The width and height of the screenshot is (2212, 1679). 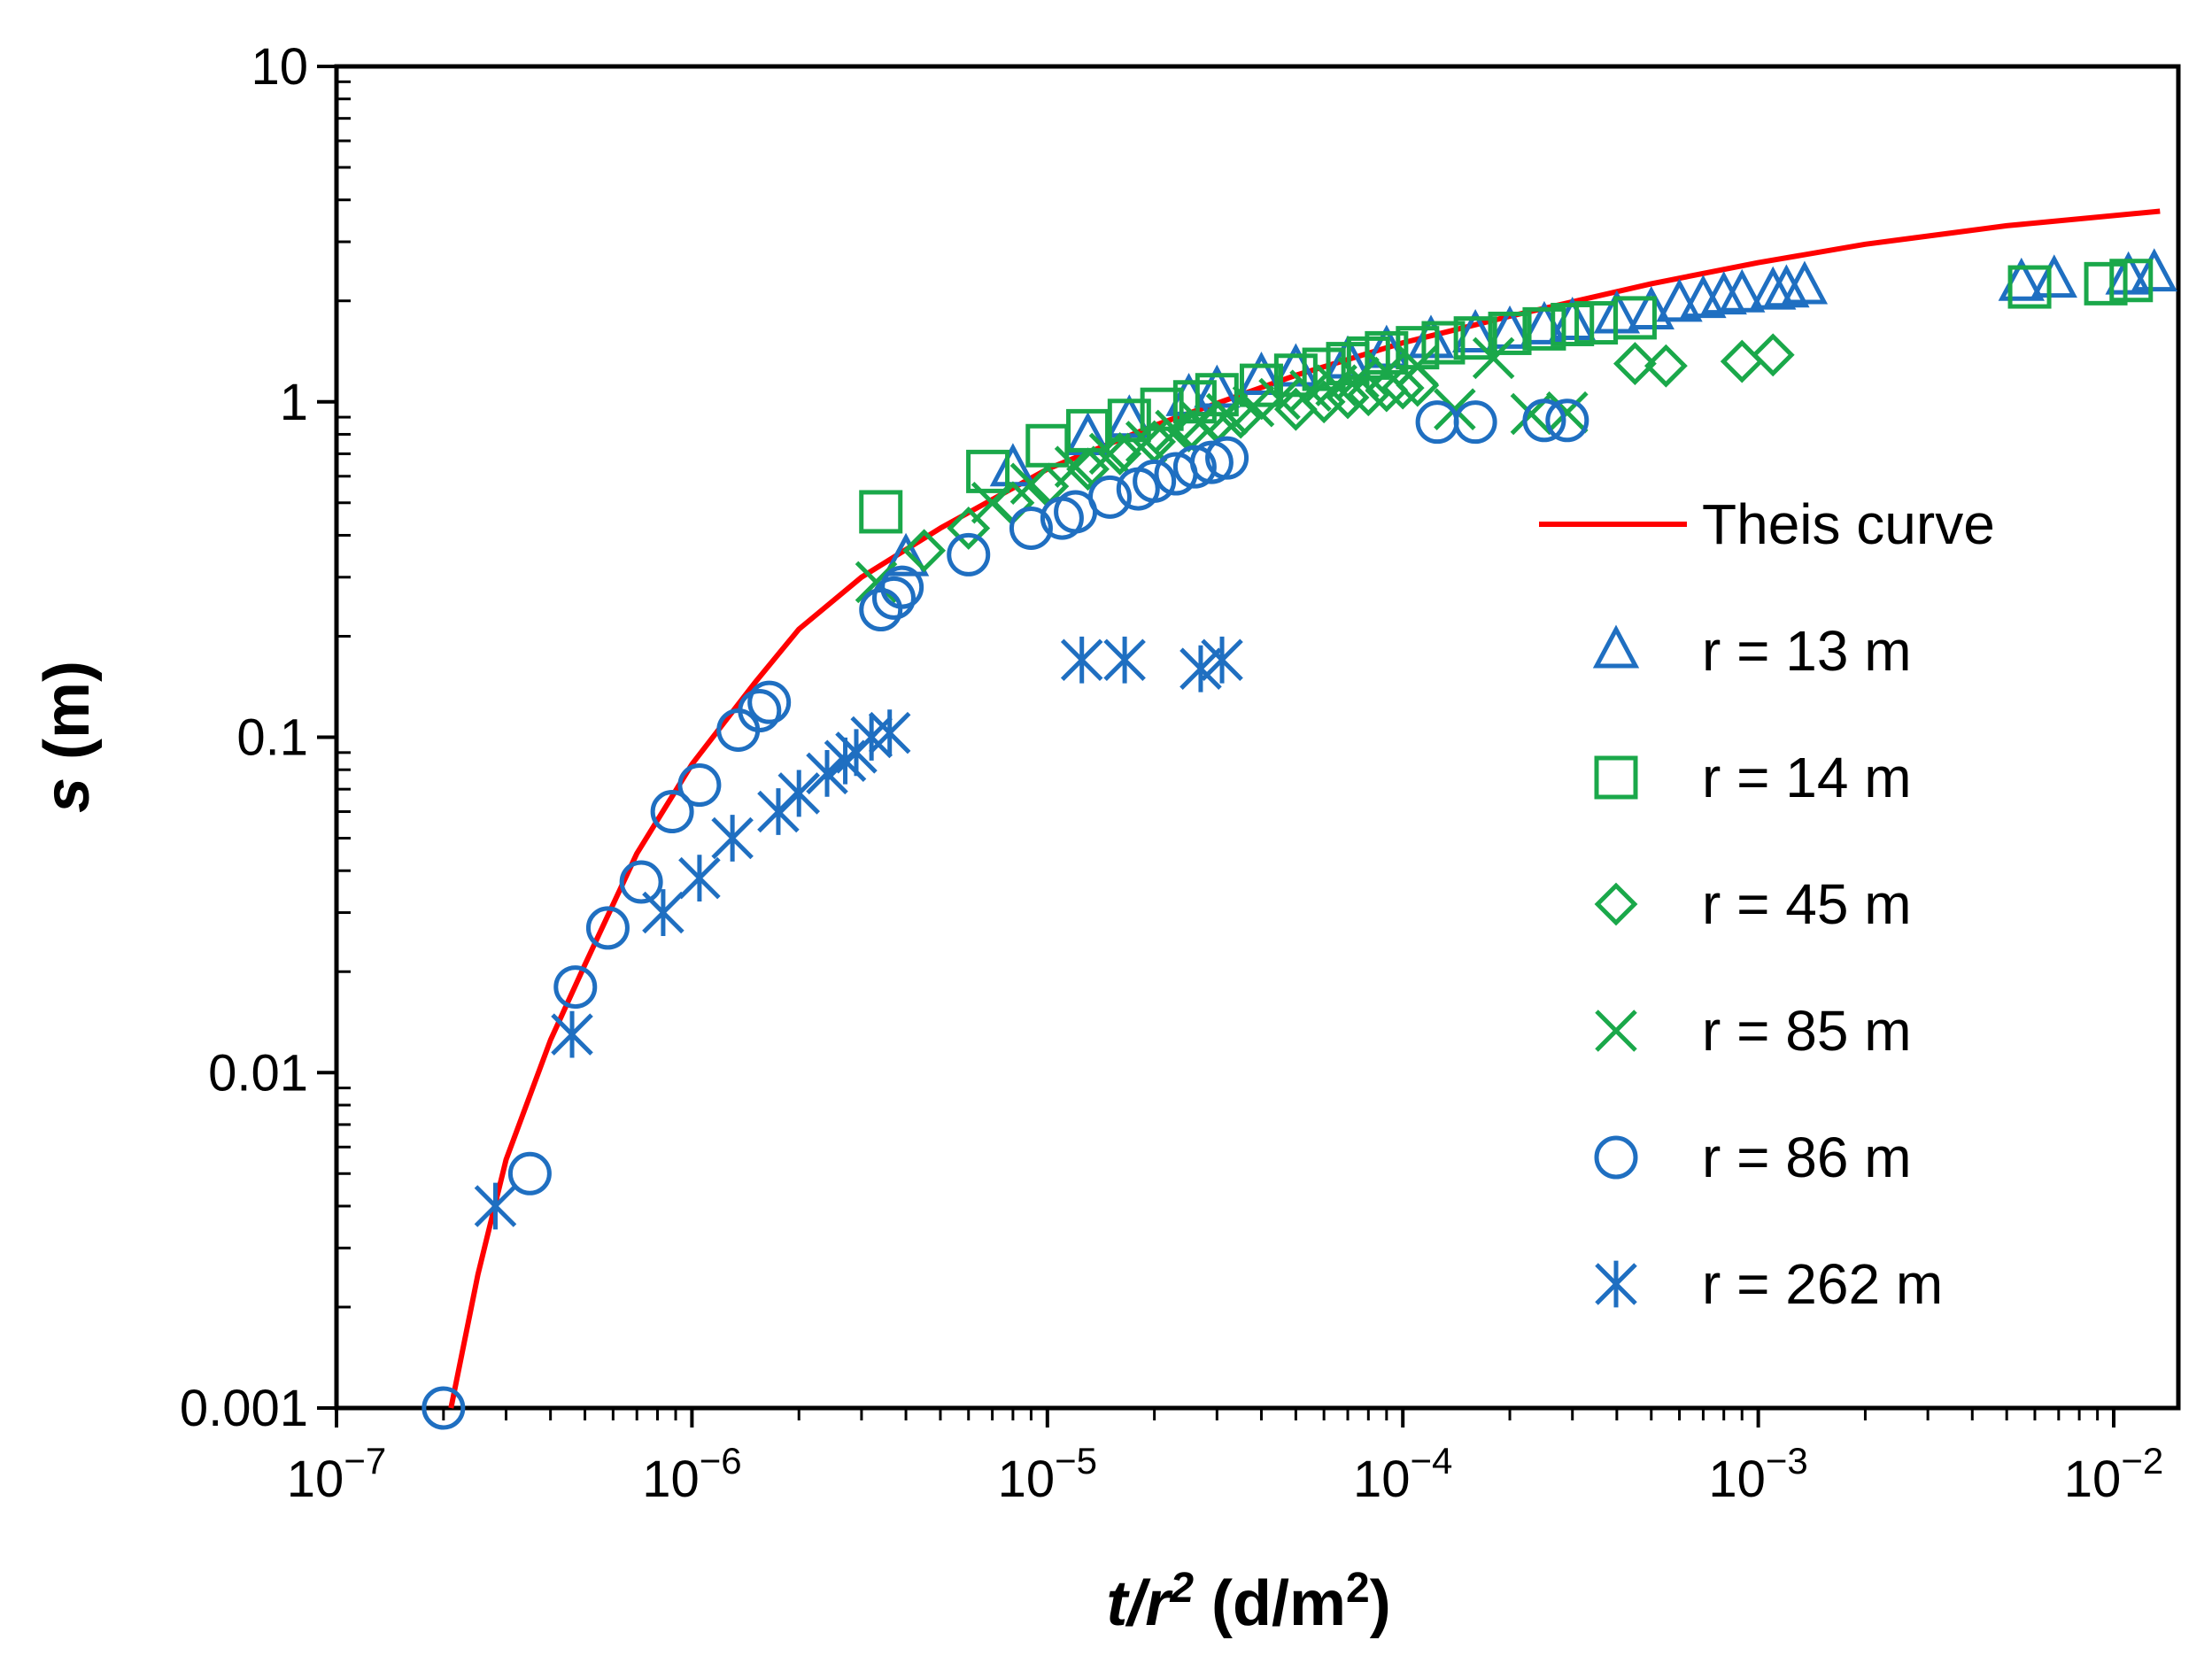 What do you see at coordinates (1248, 1602) in the screenshot?
I see `x-axis-title: t/r2 (d/m2)` at bounding box center [1248, 1602].